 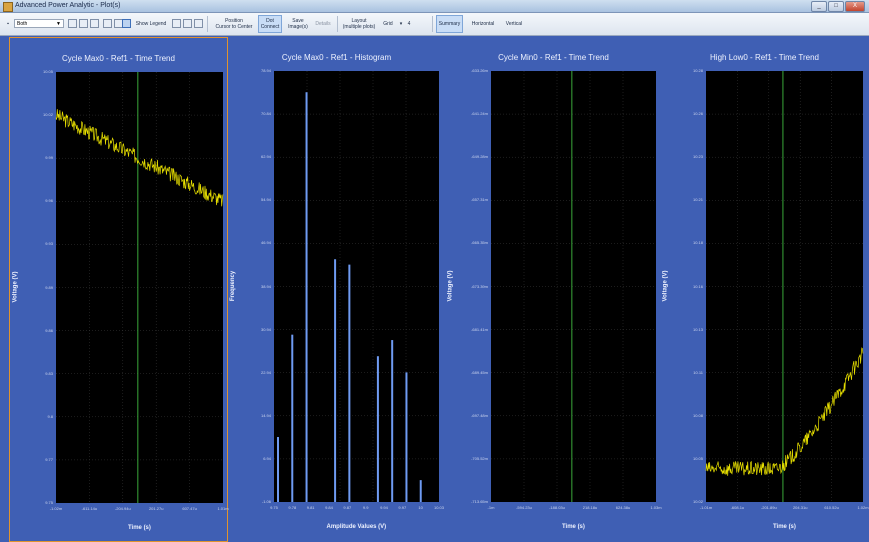 What do you see at coordinates (198, 23) in the screenshot?
I see `legend-style-icon` at bounding box center [198, 23].